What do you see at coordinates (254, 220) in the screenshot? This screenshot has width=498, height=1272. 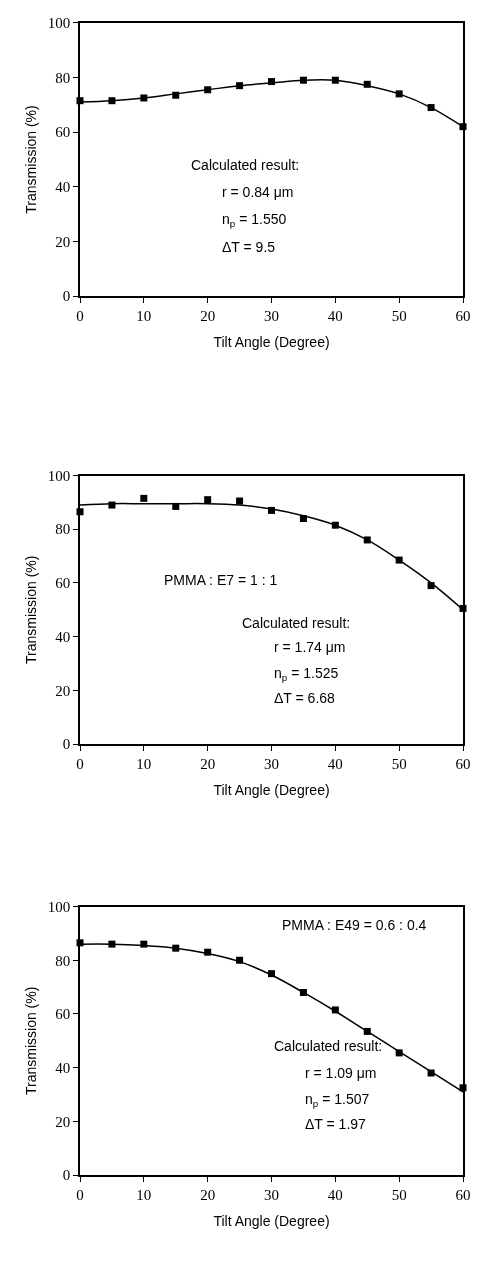 I see `annotation: n$_{p}$ = 1.550` at bounding box center [254, 220].